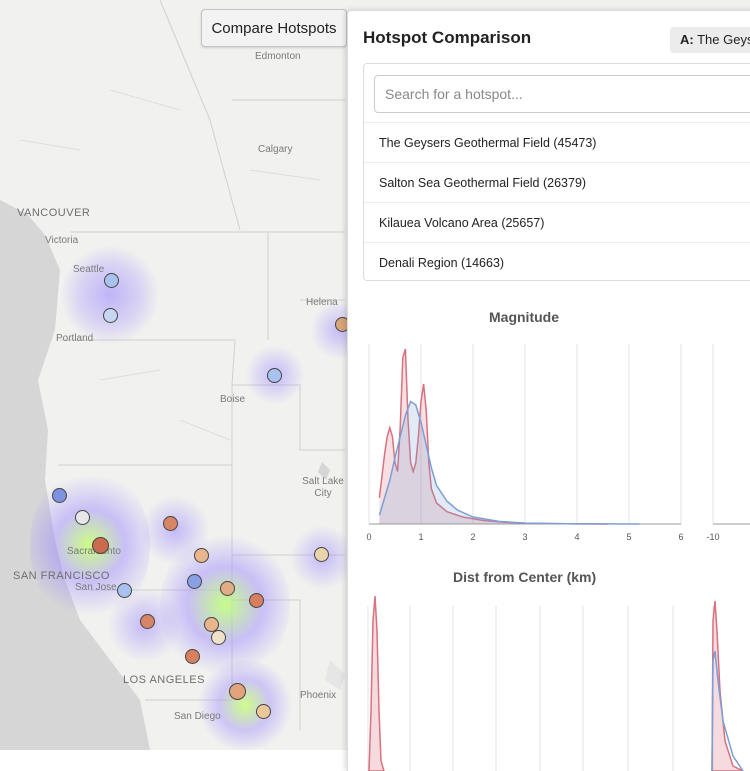  I want to click on city-label: San Jose, so click(96, 587).